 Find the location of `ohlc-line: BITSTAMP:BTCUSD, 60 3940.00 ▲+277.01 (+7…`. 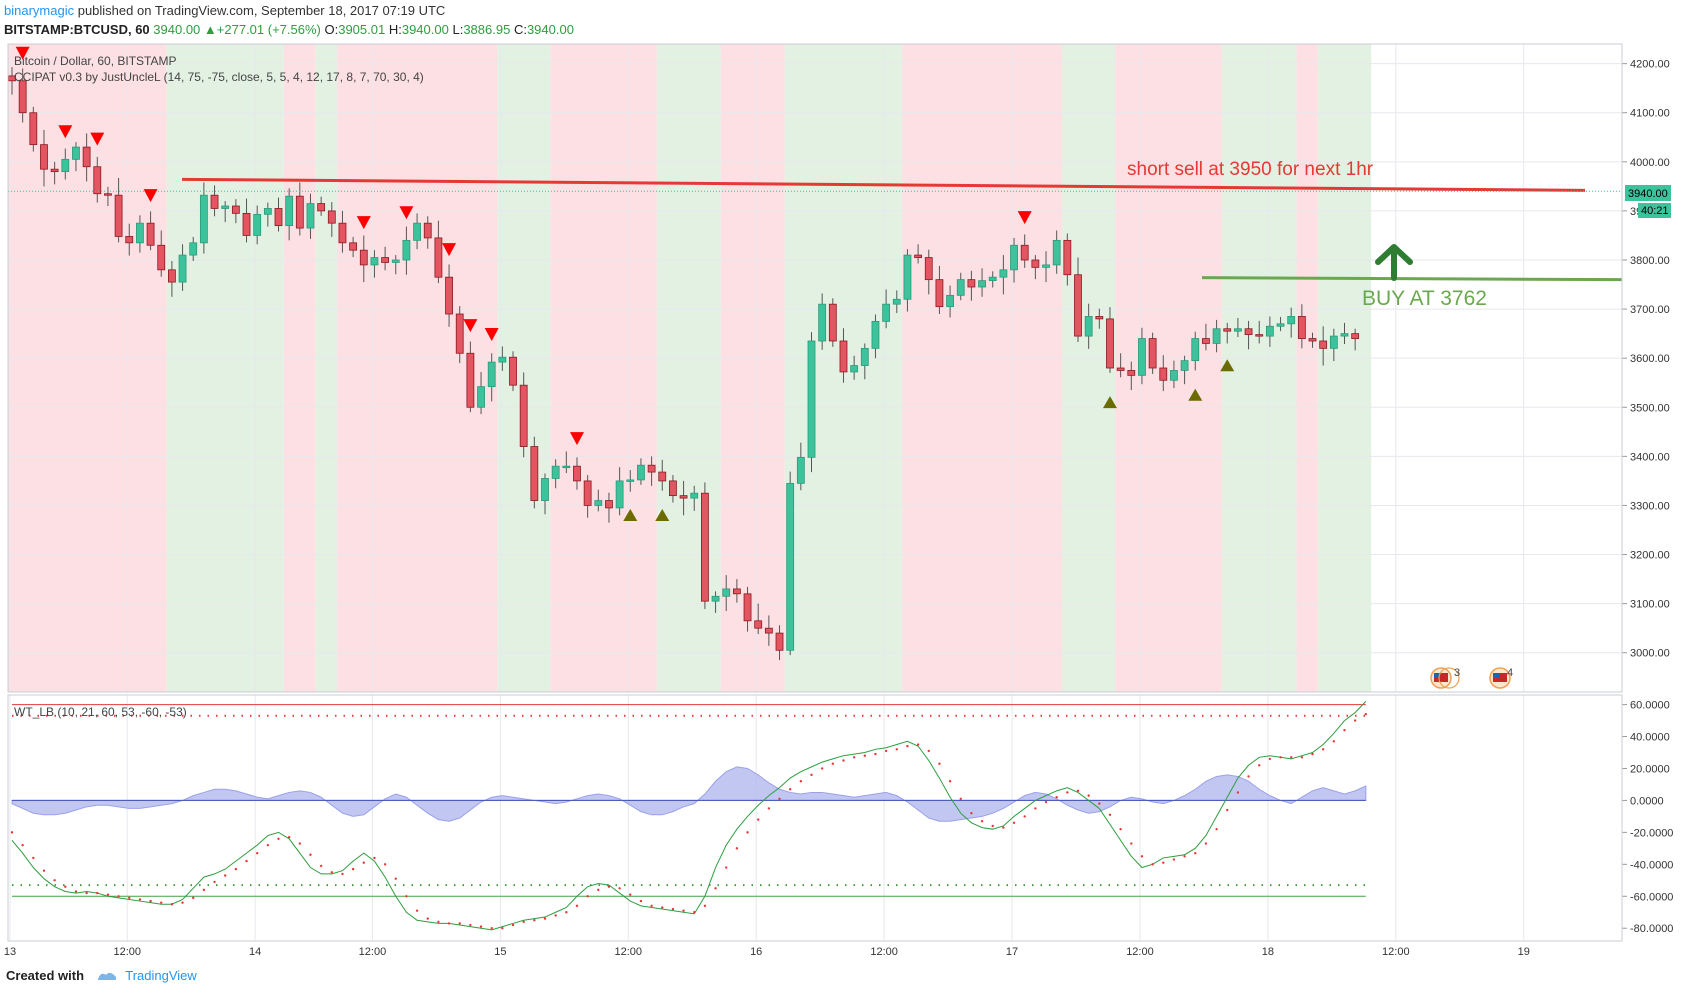

ohlc-line: BITSTAMP:BTCUSD, 60 3940.00 ▲+277.01 (+7… is located at coordinates (289, 29).